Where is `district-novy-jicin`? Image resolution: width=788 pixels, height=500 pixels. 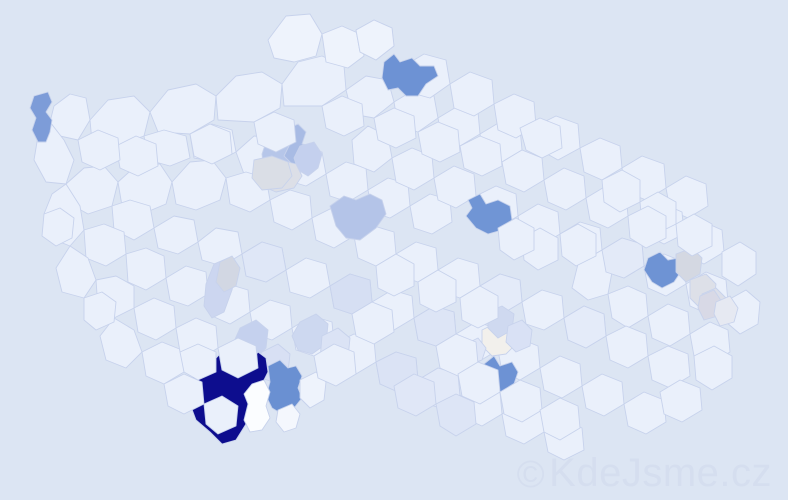
district-novy-jicin is located at coordinates (663, 270).